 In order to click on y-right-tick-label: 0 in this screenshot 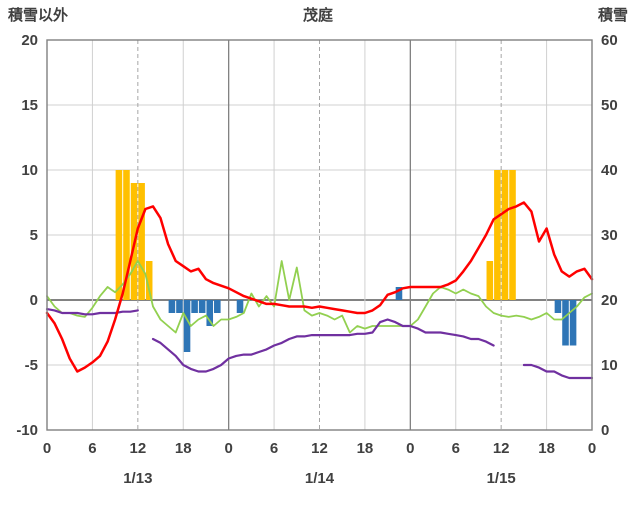, I will do `click(605, 430)`.